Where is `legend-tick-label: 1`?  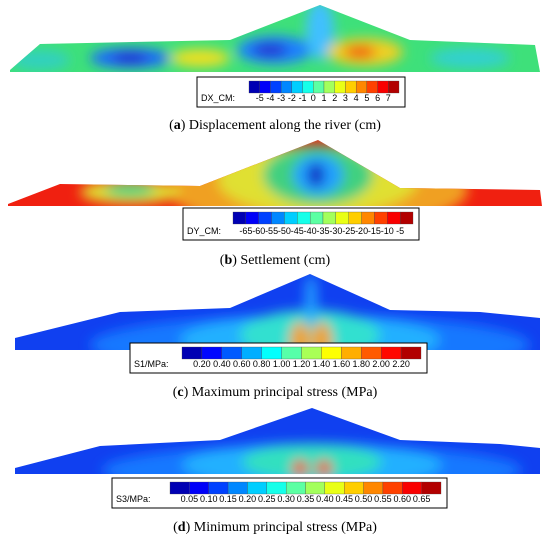
legend-tick-label: 1 is located at coordinates (323, 98).